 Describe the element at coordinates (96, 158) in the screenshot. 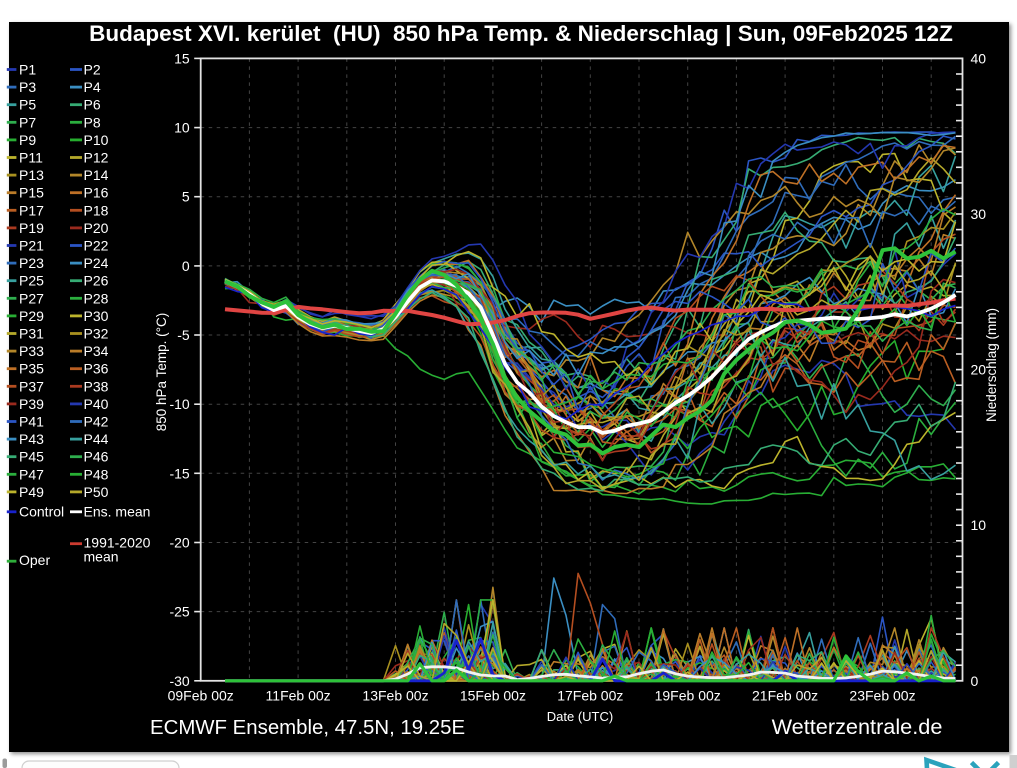

I see `svg-text: P12` at that location.